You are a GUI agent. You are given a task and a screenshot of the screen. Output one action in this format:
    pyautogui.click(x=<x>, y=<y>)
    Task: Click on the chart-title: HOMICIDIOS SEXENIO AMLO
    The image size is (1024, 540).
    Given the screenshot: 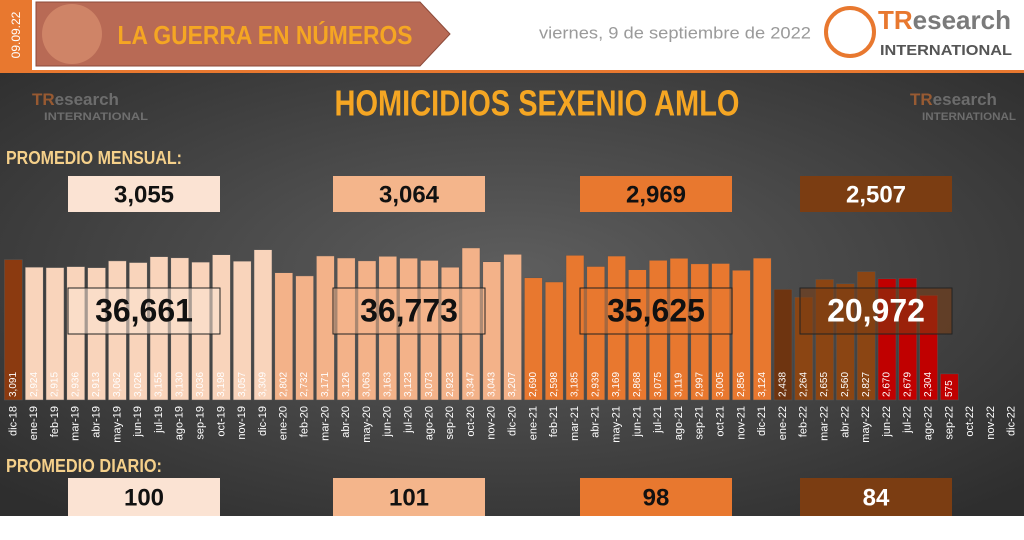 What is the action you would take?
    pyautogui.click(x=537, y=103)
    